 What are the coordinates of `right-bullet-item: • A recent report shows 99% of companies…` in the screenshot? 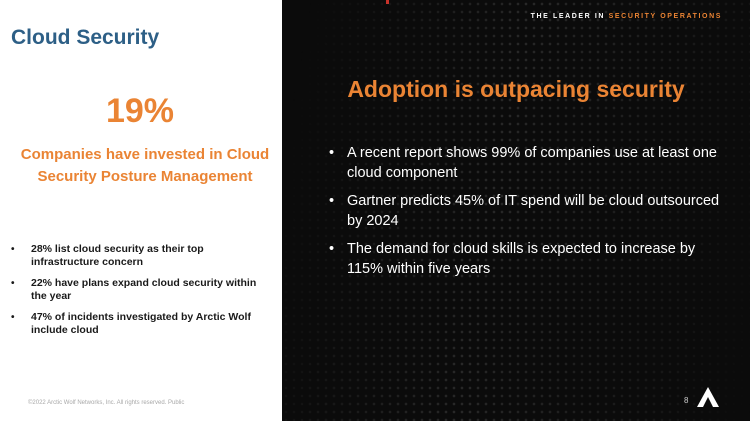 It's located at (529, 163).